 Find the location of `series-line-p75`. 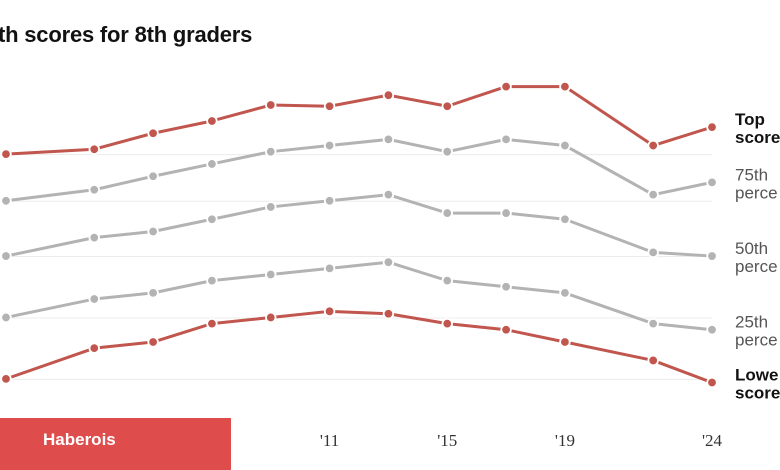

series-line-p75 is located at coordinates (359, 170).